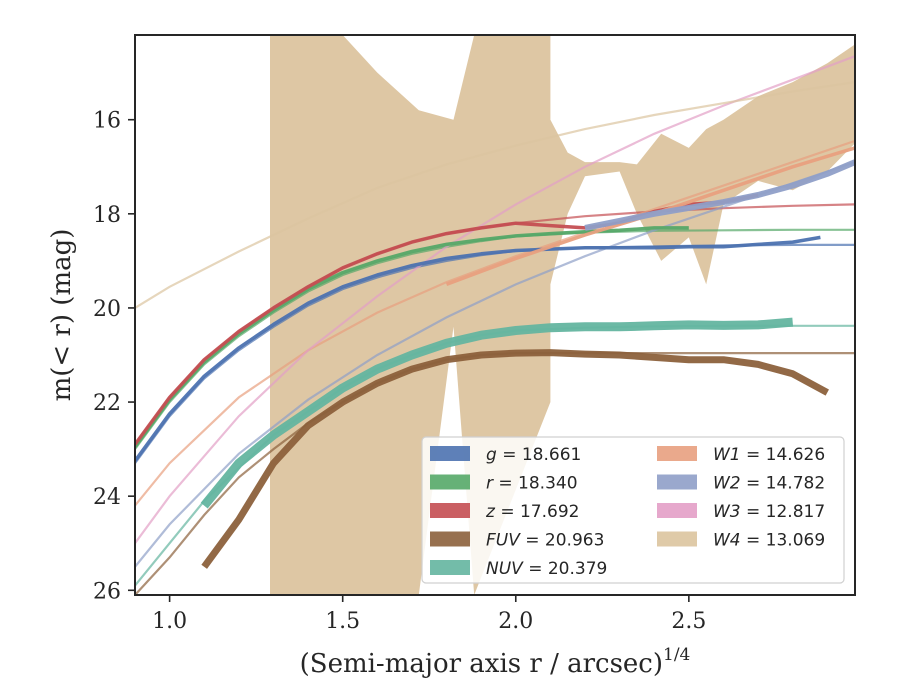 This screenshot has height=700, width=900. Describe the element at coordinates (107, 215) in the screenshot. I see `y-tick-label: 18` at that location.